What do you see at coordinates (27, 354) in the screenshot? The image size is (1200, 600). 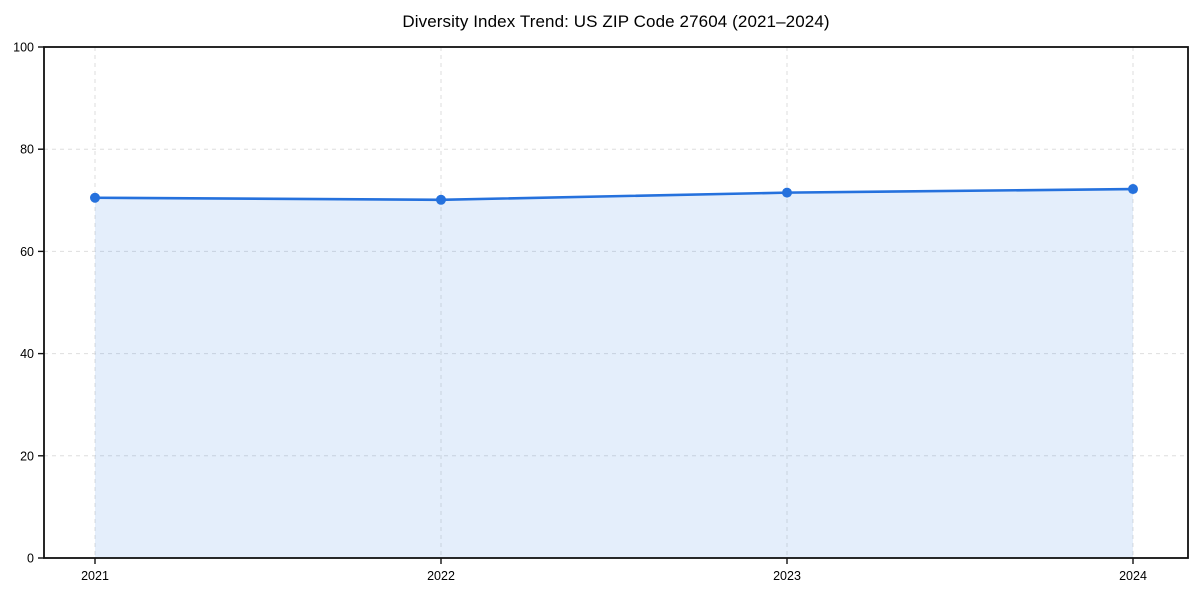 I see `y-tick-label: 40` at bounding box center [27, 354].